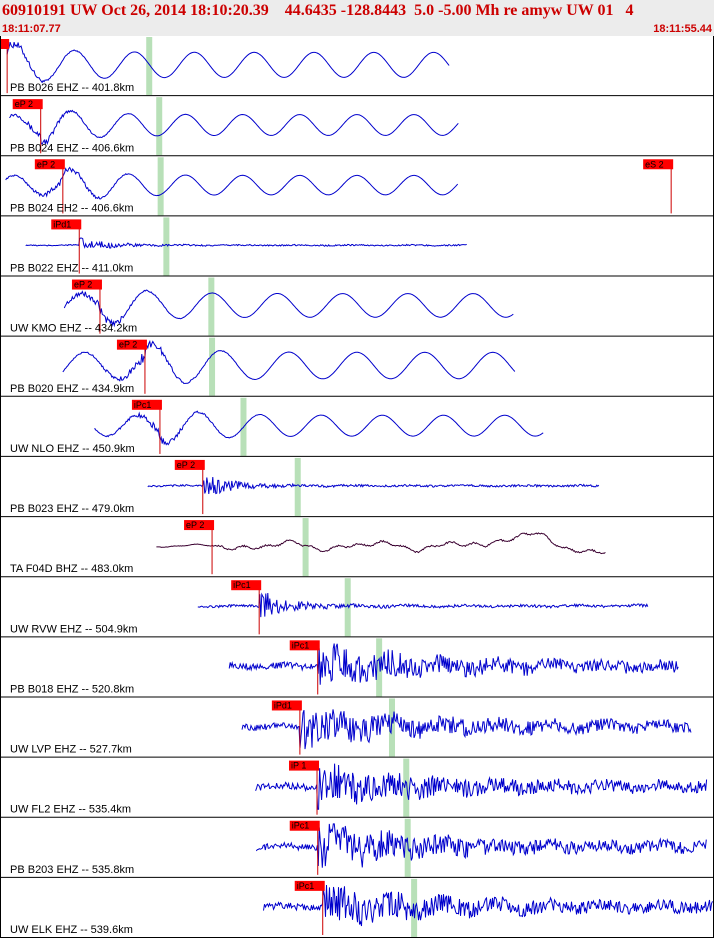 This screenshot has height=938, width=714. I want to click on trace-panel: iPc1 UW ELK EHZ -- 539.6km, so click(357, 908).